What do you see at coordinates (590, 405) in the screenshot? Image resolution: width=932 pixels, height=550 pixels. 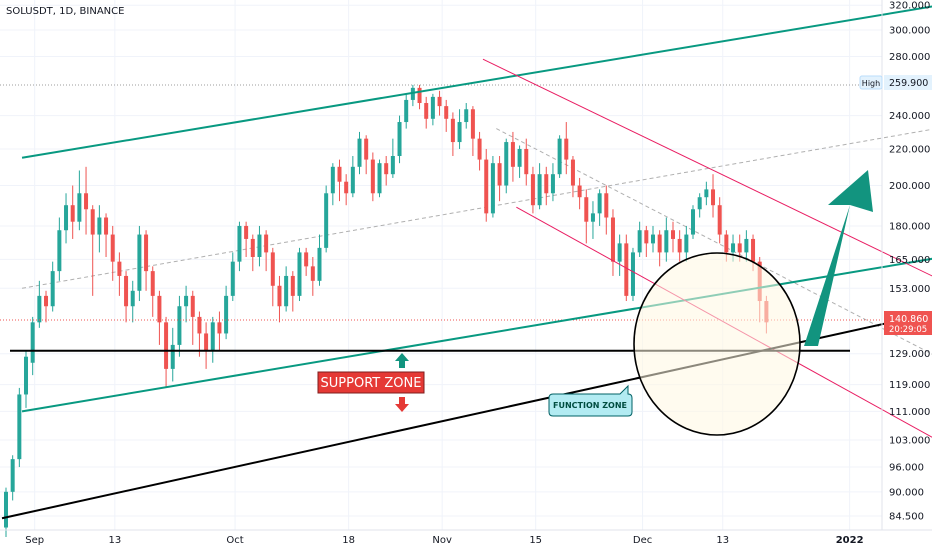 I see `function-zone-text: FUNCTION ZONE` at bounding box center [590, 405].